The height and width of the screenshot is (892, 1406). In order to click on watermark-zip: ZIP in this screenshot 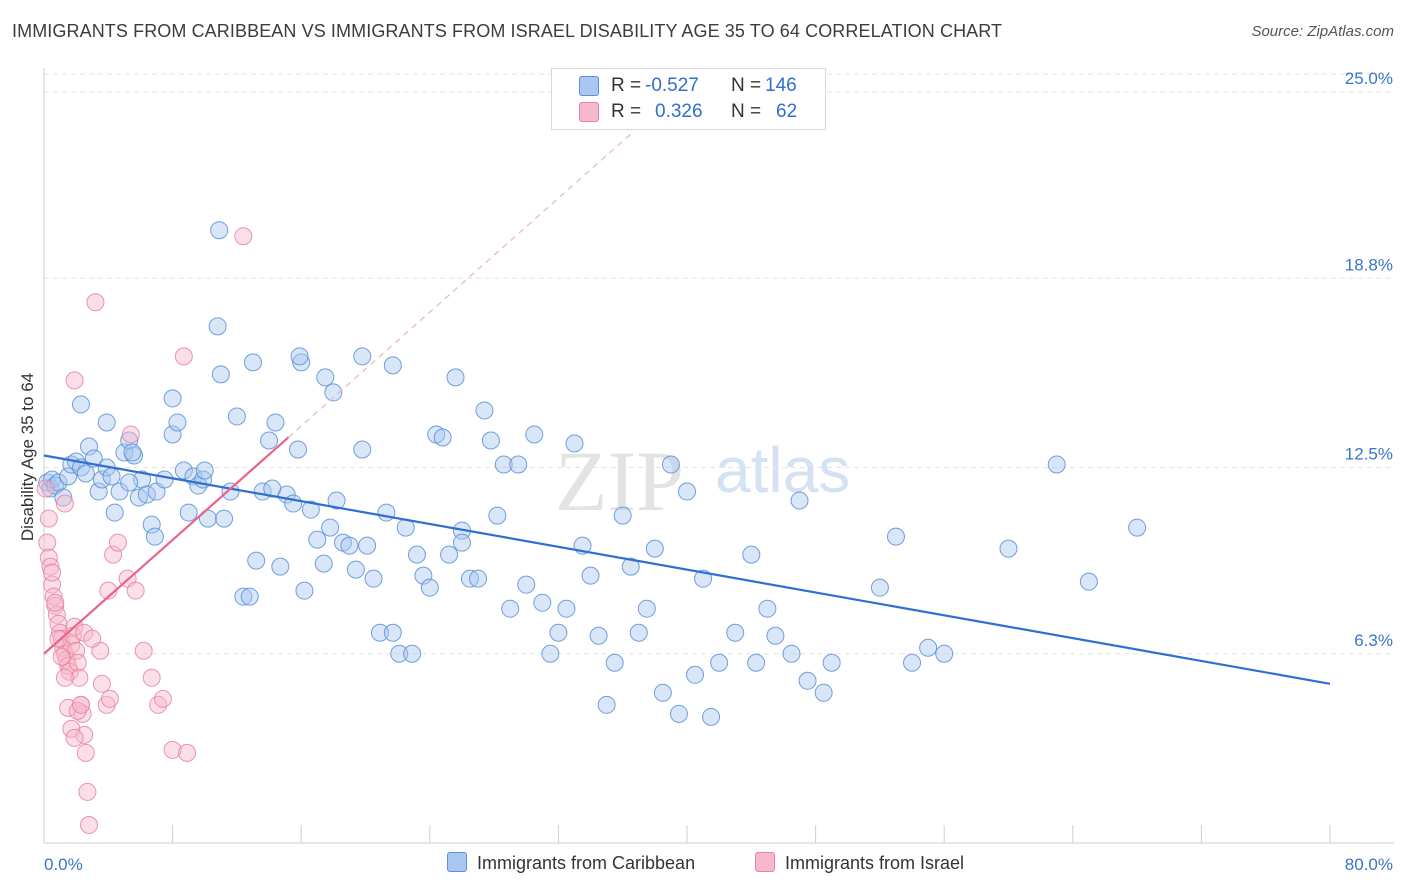, I will do `click(619, 481)`.